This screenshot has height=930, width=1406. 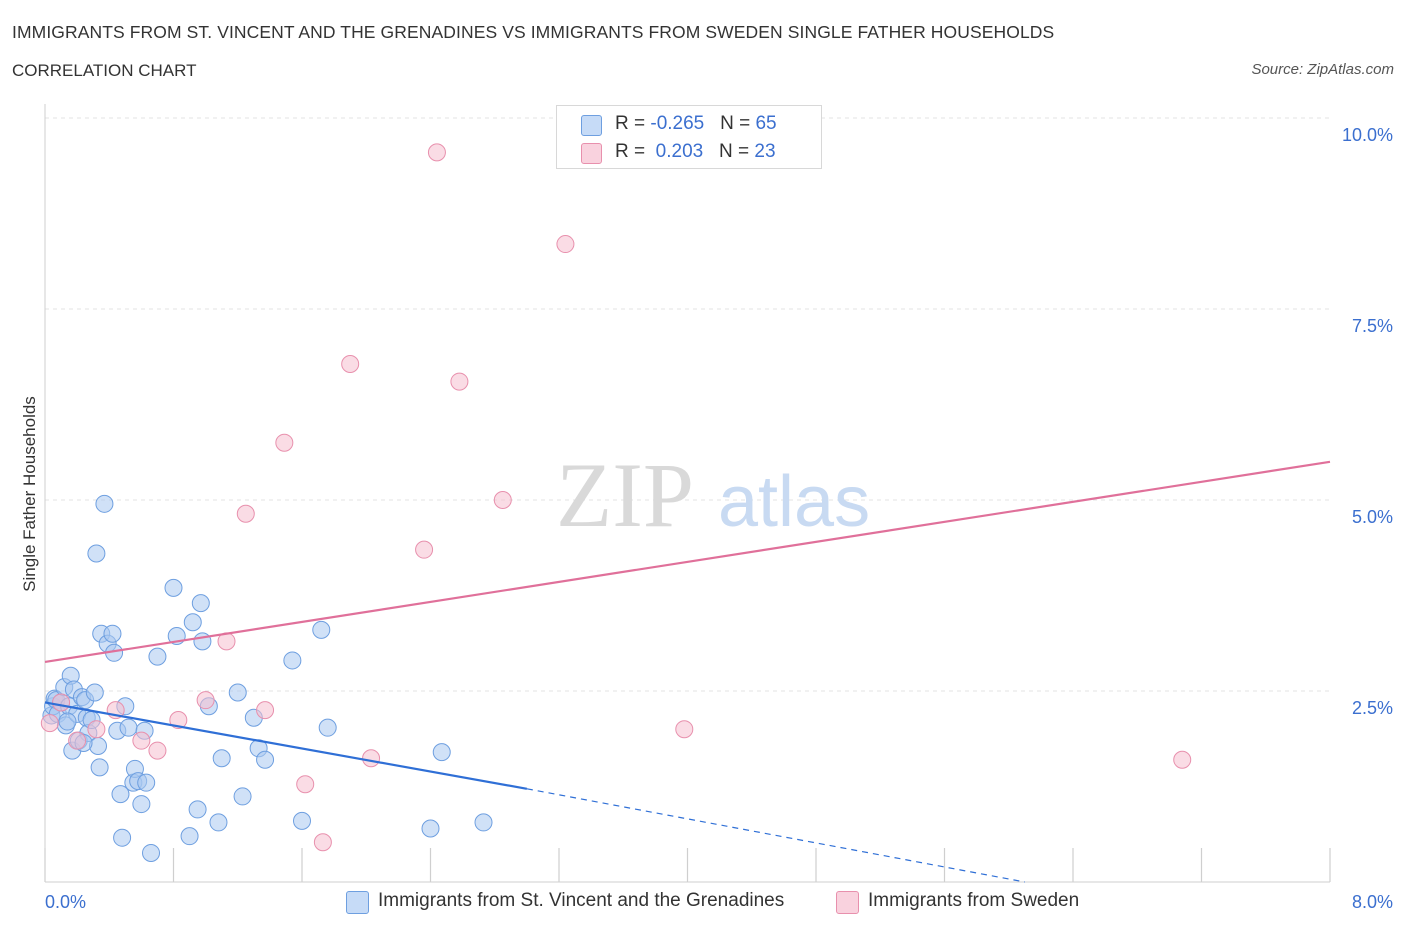 I want to click on legend-text-sweden: R = 0.203 N = 23, so click(x=695, y=152).